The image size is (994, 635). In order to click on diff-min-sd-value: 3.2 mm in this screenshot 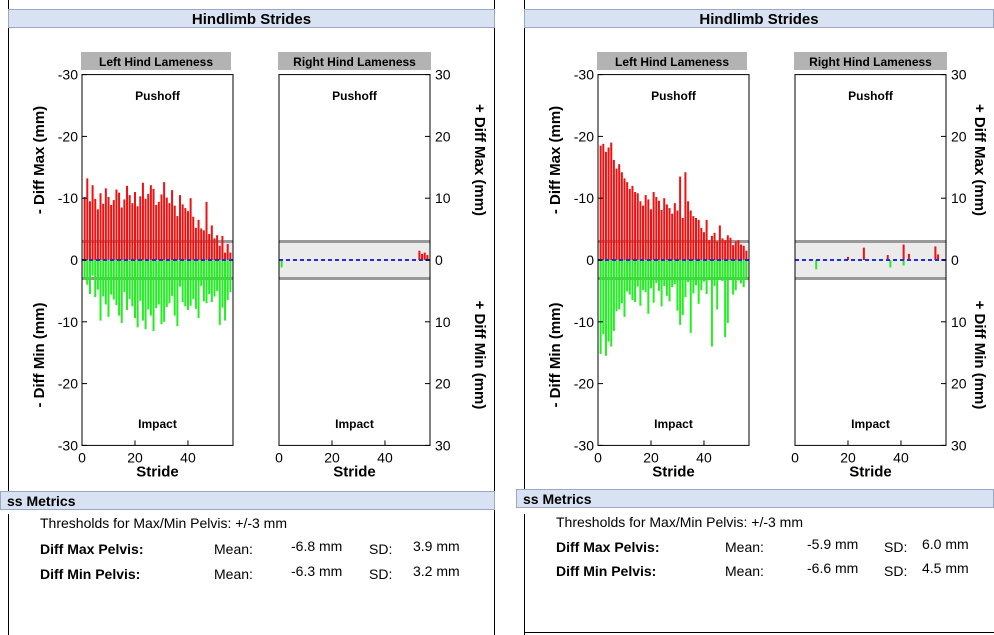, I will do `click(436, 571)`.